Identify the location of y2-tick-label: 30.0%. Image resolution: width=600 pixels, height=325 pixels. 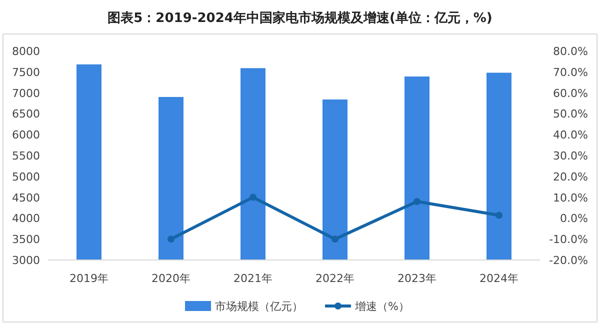
(570, 156).